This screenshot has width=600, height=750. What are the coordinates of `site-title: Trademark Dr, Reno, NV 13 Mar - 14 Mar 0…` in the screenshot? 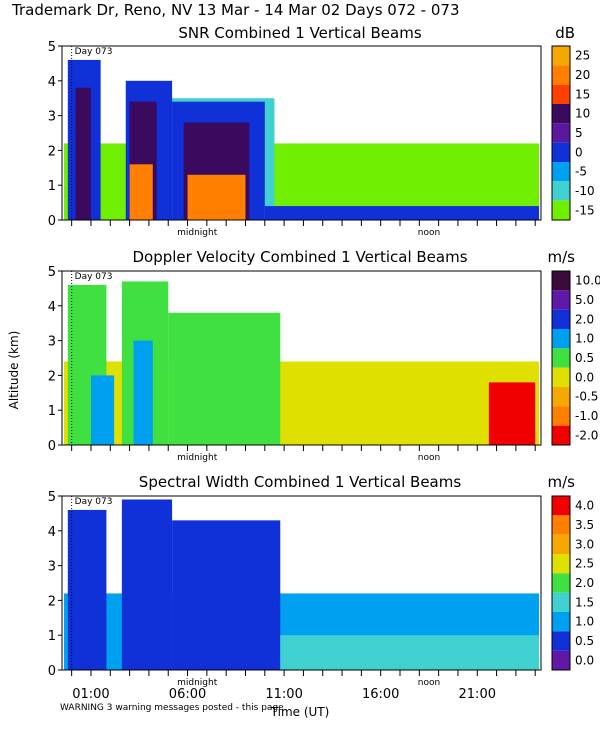 It's located at (235, 10).